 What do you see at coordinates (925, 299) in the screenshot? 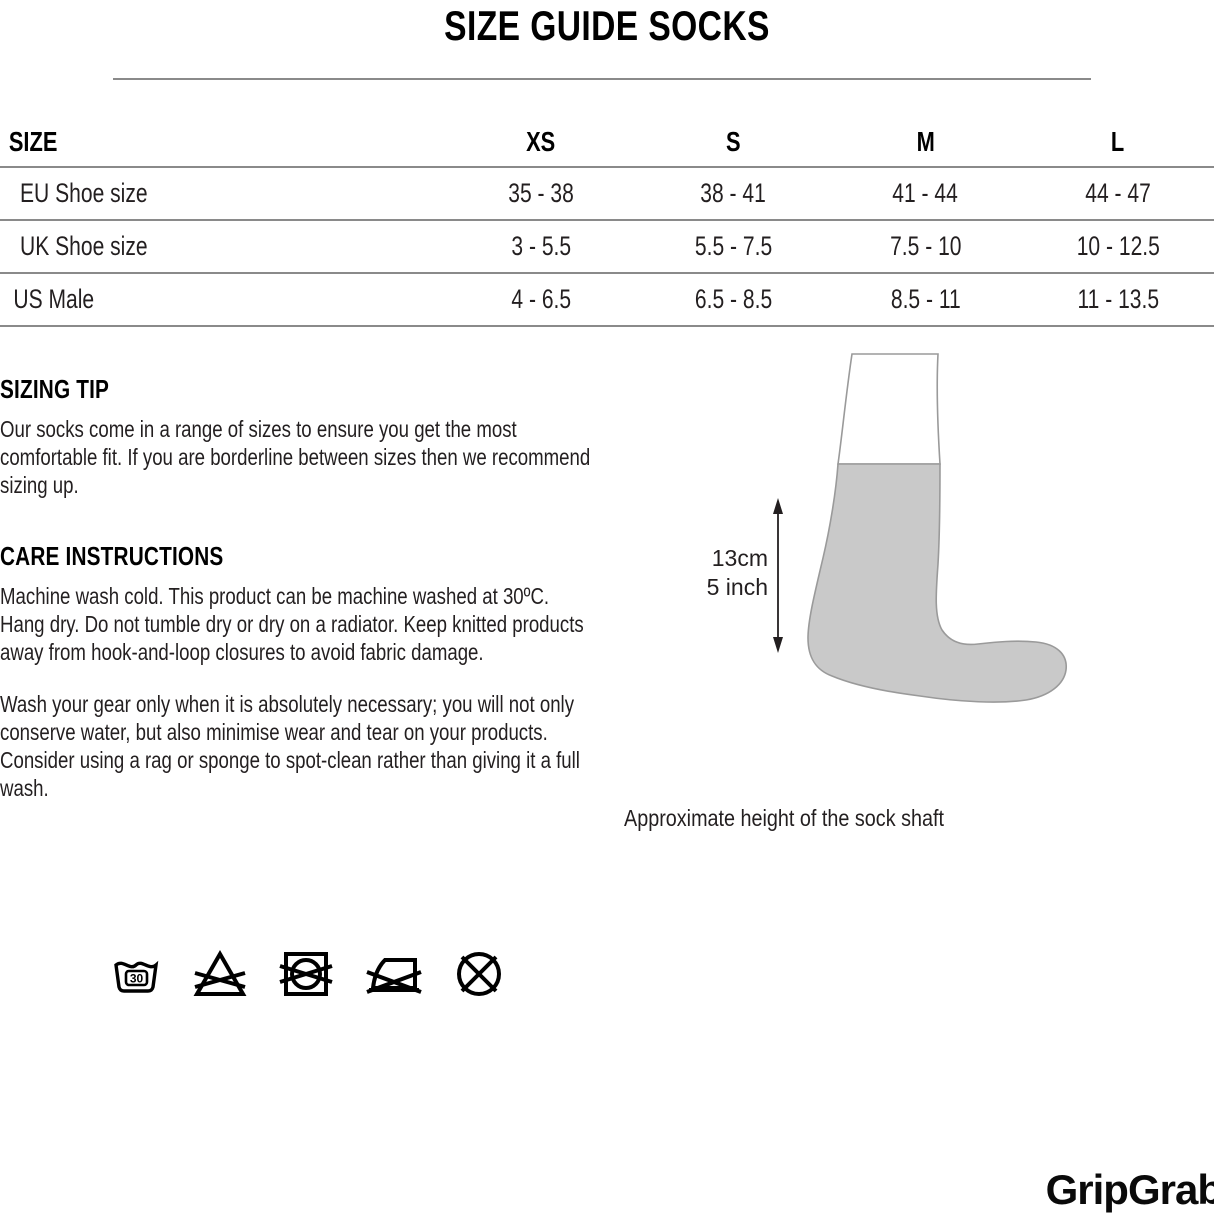
I see `cell-us-m: 8.5 - 11` at bounding box center [925, 299].